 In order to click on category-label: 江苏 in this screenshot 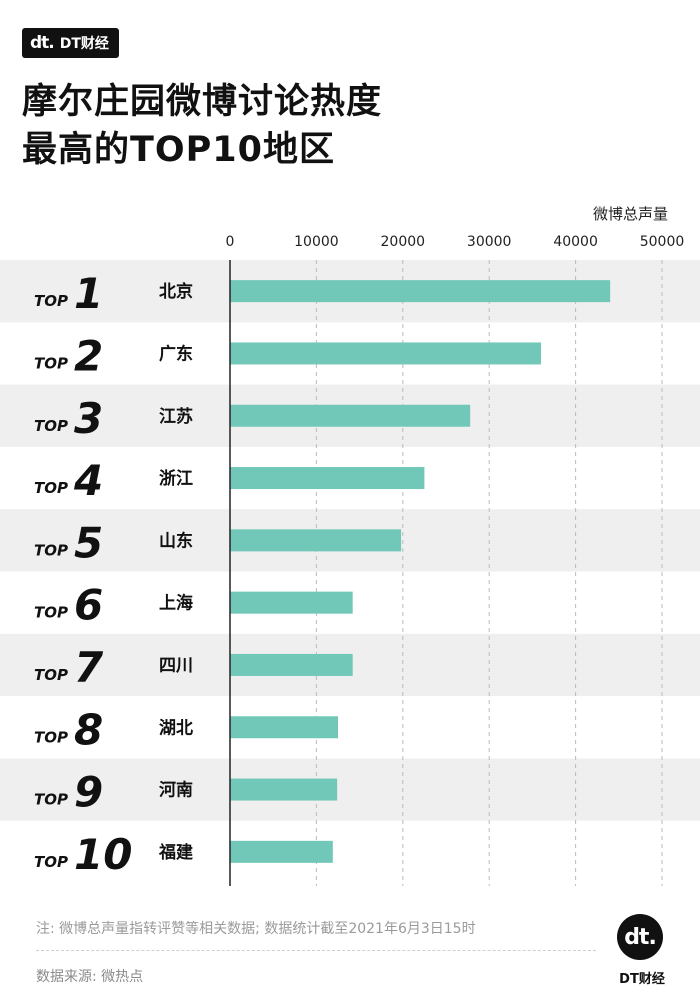, I will do `click(176, 416)`.